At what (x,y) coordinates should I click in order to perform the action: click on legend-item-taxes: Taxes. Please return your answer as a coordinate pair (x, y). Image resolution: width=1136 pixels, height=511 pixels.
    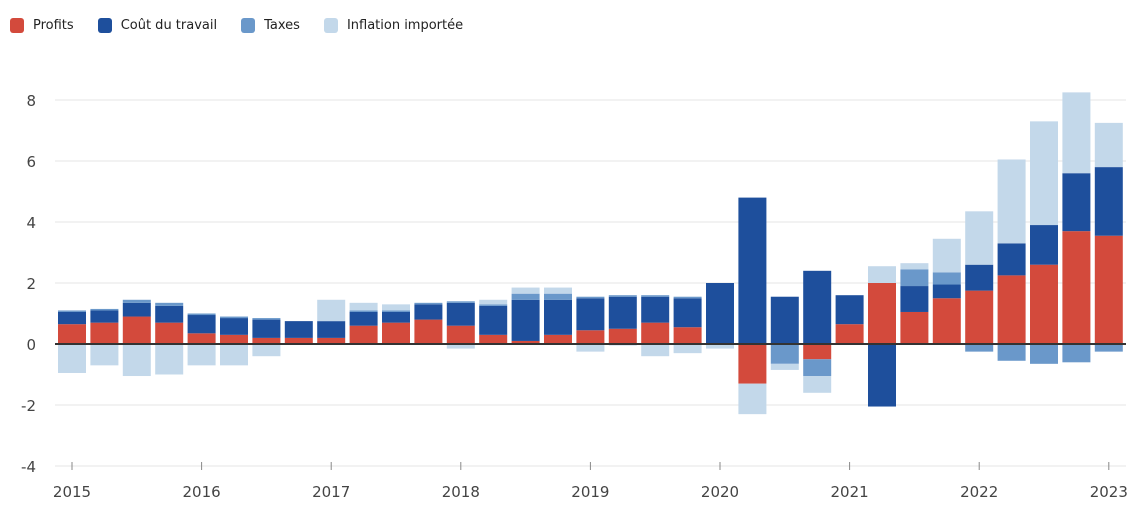
    Looking at the image, I should click on (270, 25).